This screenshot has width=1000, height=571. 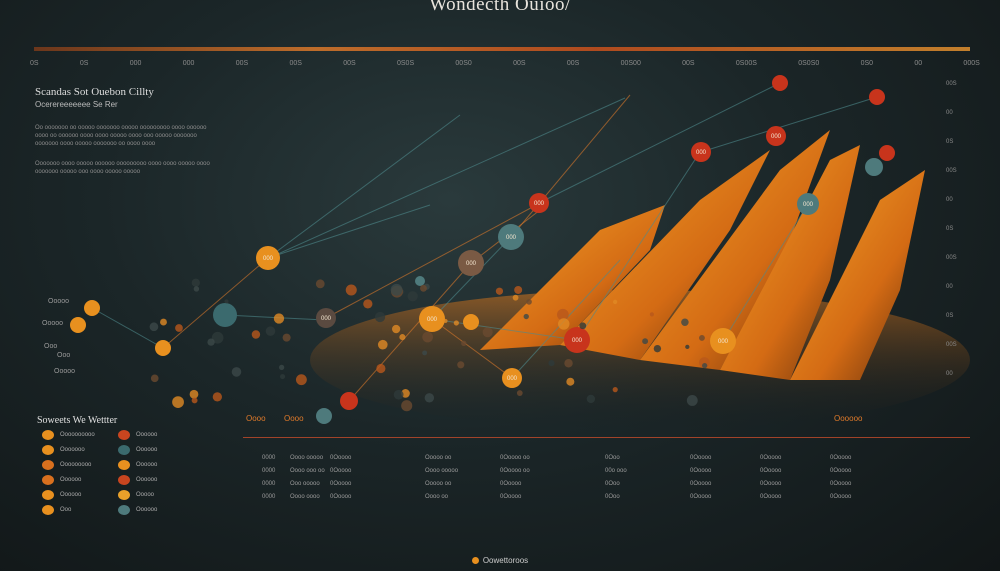 What do you see at coordinates (256, 418) in the screenshot?
I see `badge-left: Oooo` at bounding box center [256, 418].